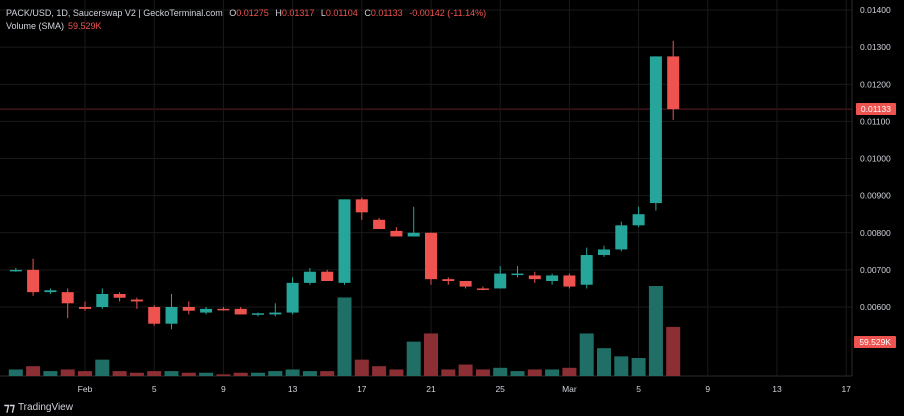 The image size is (904, 416). Describe the element at coordinates (233, 13) in the screenshot. I see `open-label: O` at that location.